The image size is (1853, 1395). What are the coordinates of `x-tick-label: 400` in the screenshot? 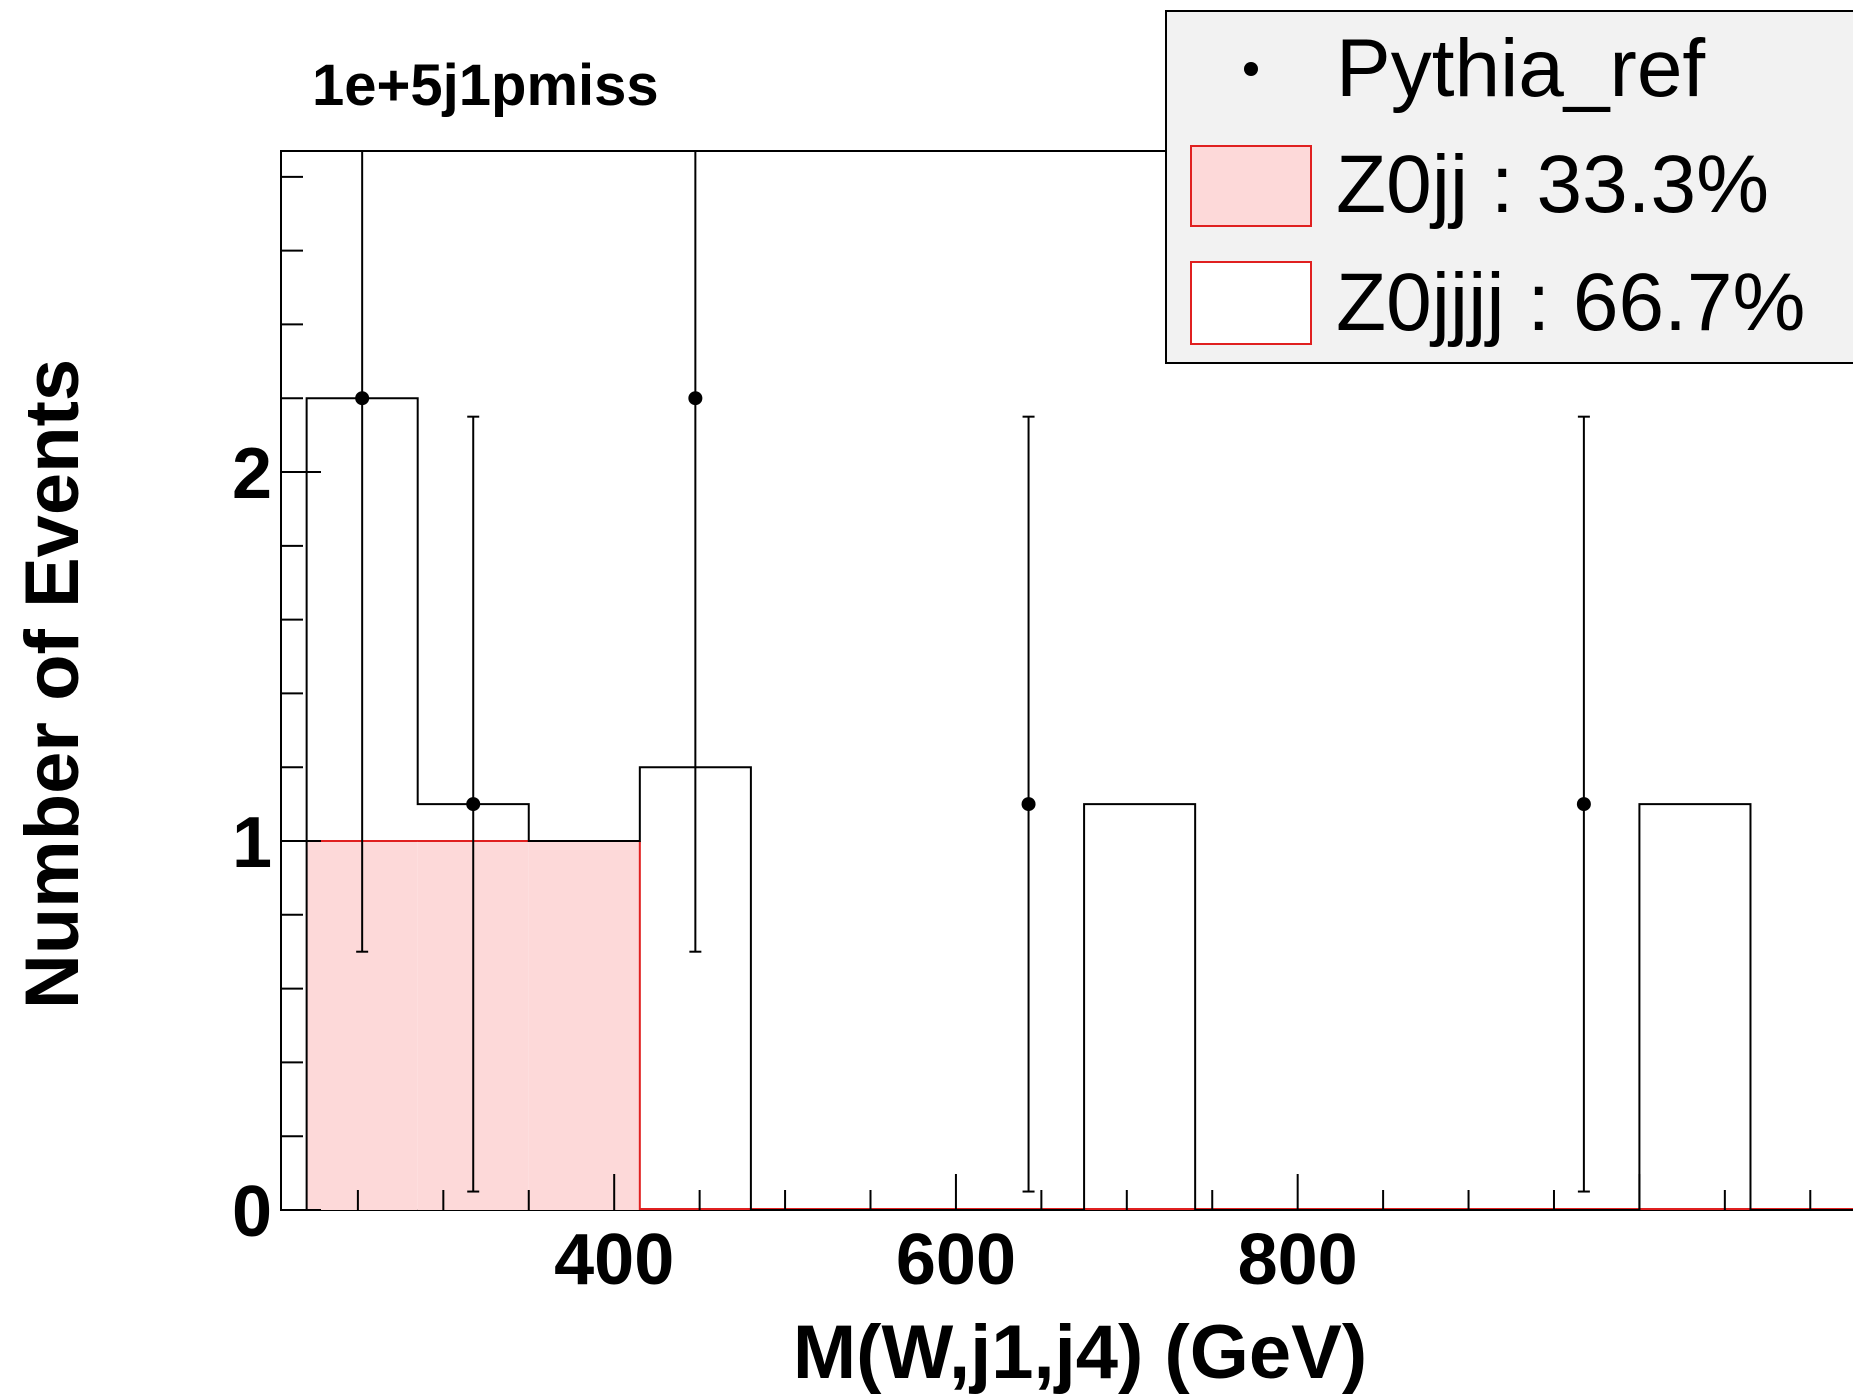 It's located at (614, 1260).